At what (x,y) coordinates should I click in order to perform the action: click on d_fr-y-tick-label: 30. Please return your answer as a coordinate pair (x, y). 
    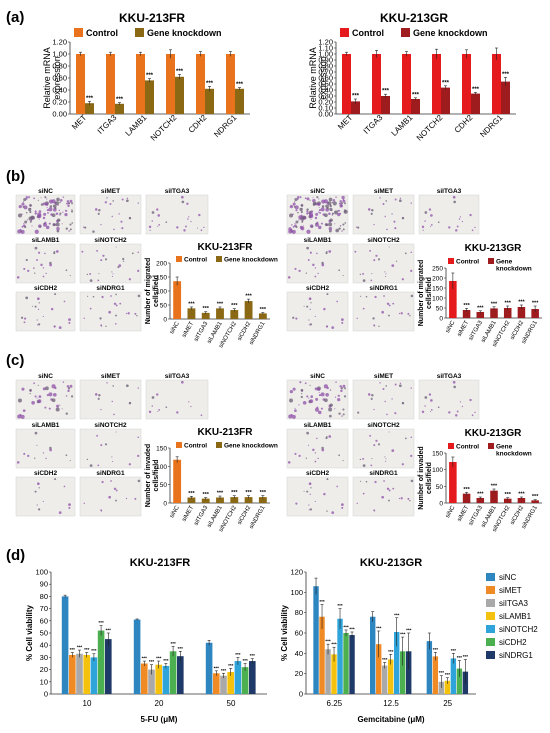
    Looking at the image, I should click on (44, 657).